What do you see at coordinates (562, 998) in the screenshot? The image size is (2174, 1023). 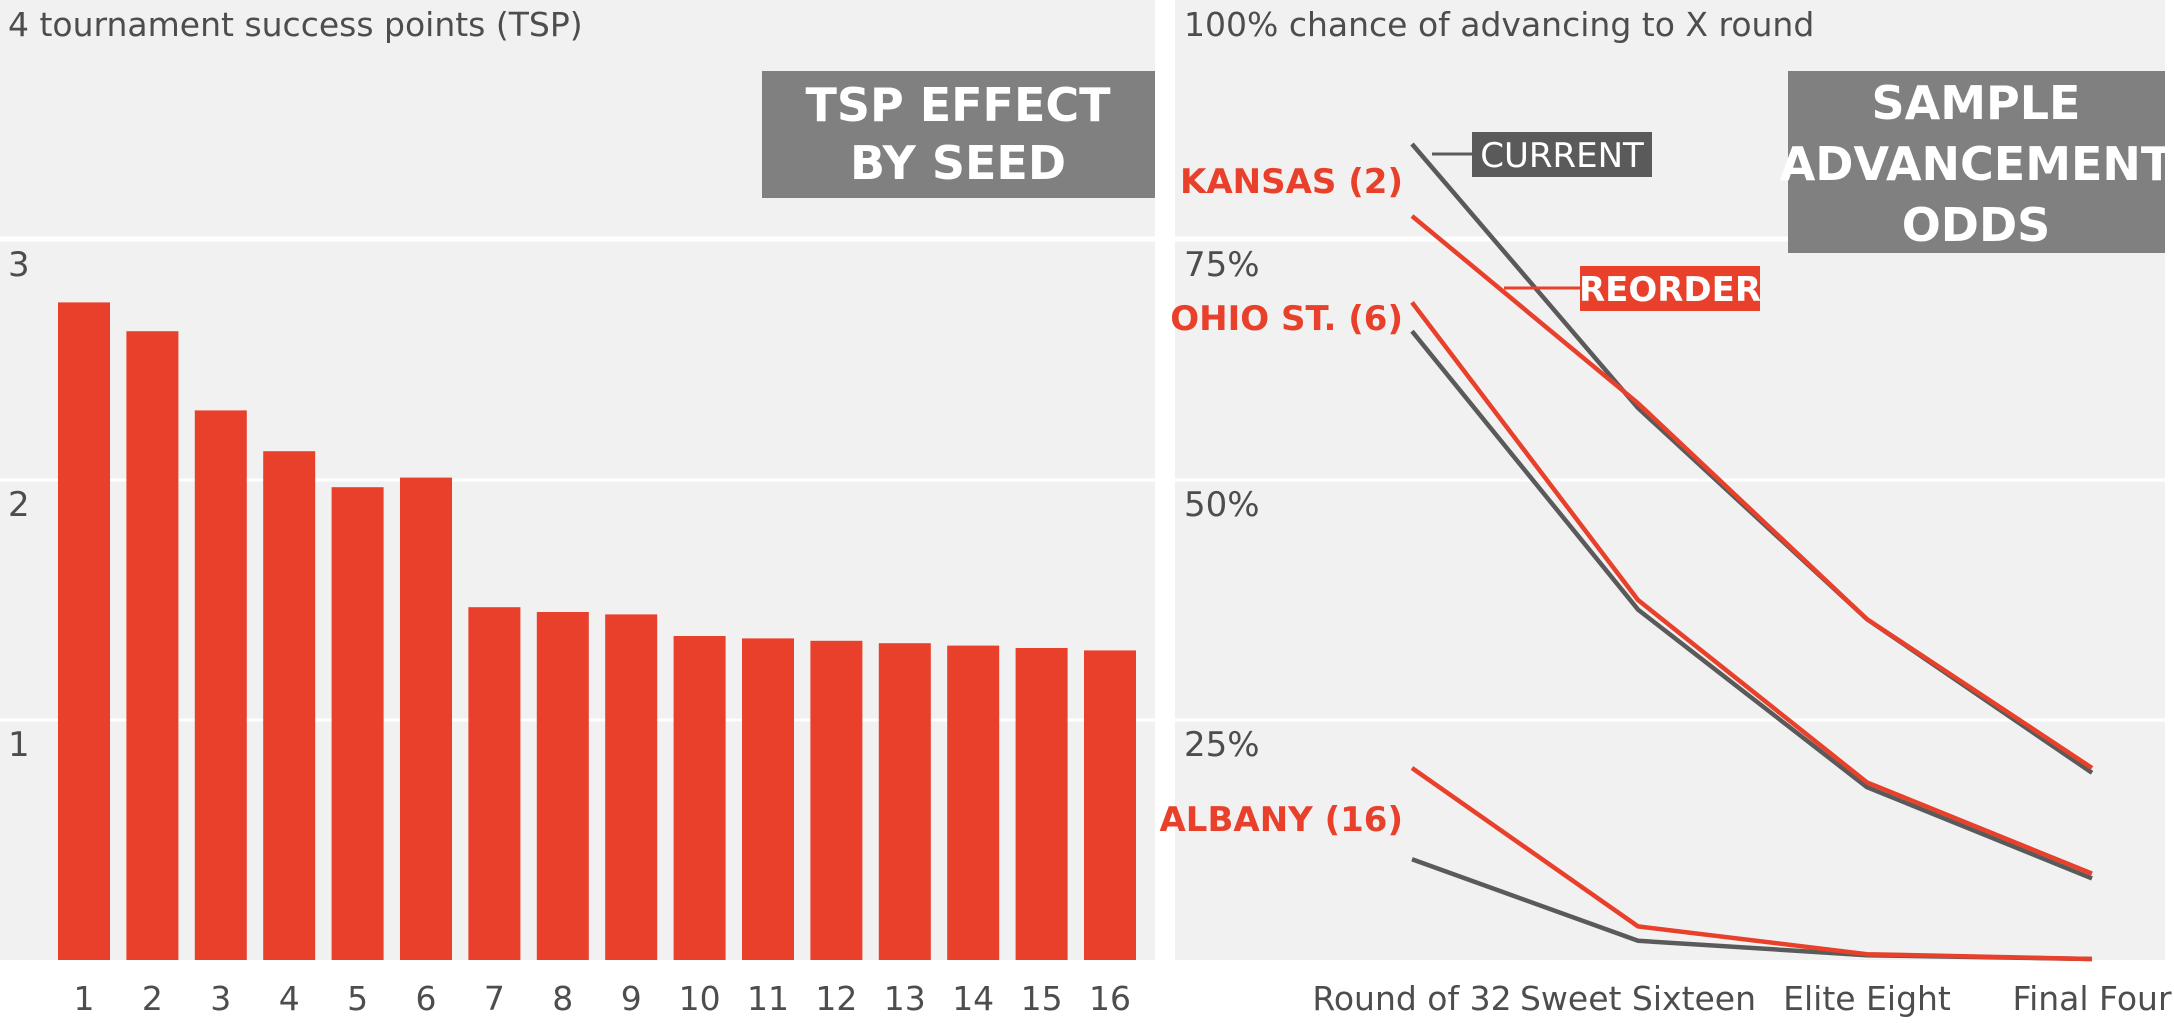 I see `seed-tick-label: 8` at bounding box center [562, 998].